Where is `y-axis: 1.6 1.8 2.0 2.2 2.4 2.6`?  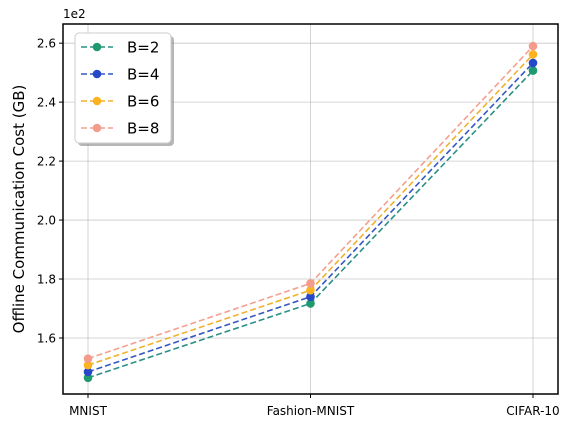 y-axis: 1.6 1.8 2.0 2.2 2.4 2.6 is located at coordinates (50, 191).